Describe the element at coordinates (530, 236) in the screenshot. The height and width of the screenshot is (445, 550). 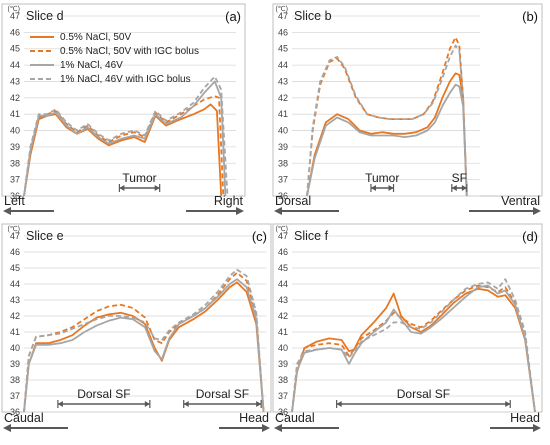
I see `panel-label: (d)` at that location.